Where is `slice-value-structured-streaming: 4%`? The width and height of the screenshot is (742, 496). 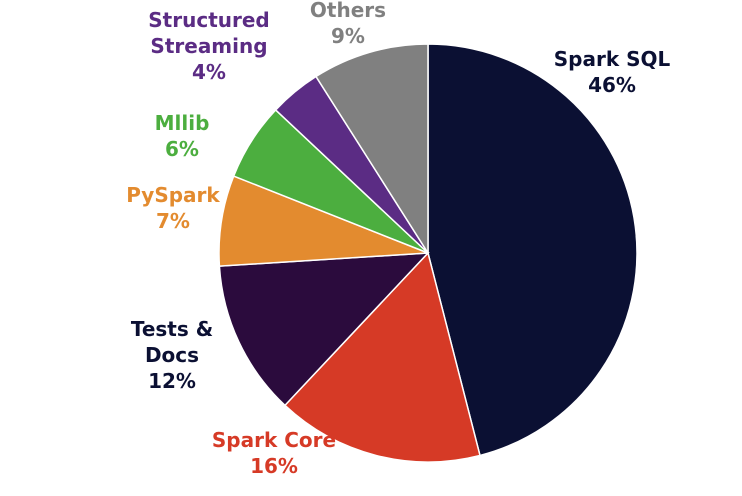
slice-value-structured-streaming: 4% is located at coordinates (209, 72).